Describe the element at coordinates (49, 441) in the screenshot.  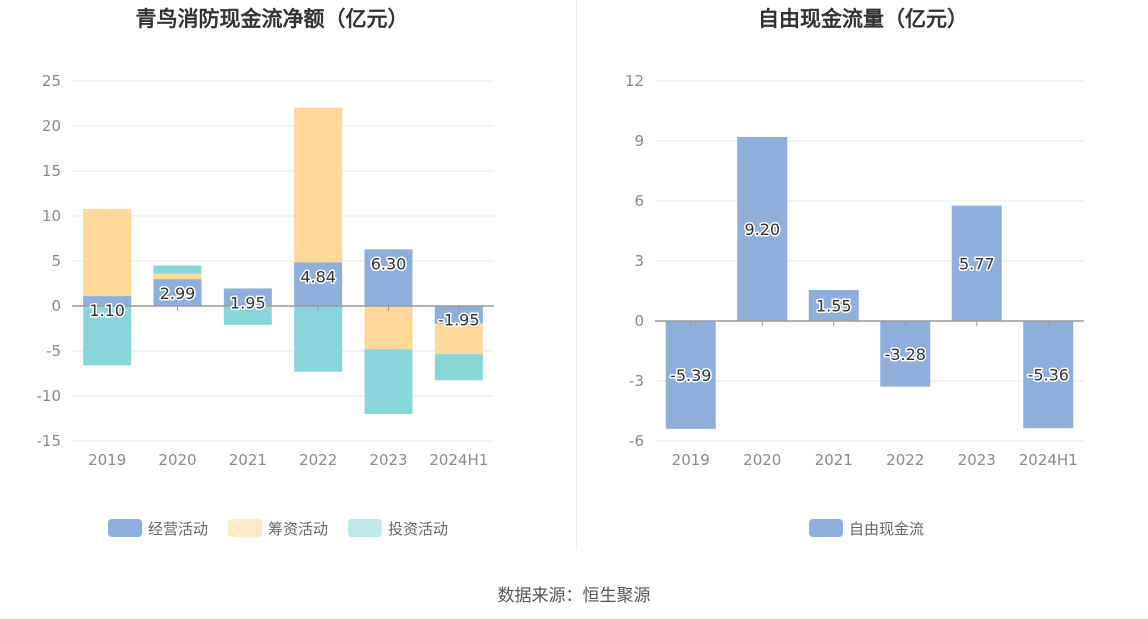
I see `y-tick-label: -15` at that location.